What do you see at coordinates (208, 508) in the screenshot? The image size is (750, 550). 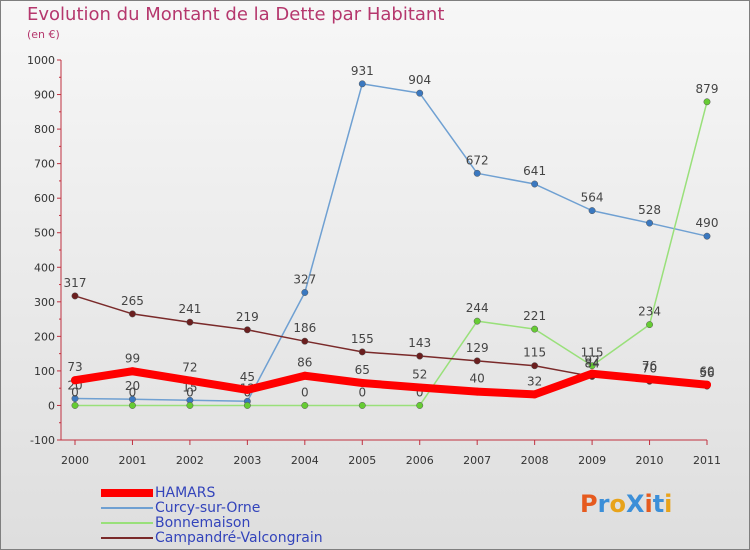 I see `legend-label: Curcy-sur-Orne` at bounding box center [208, 508].